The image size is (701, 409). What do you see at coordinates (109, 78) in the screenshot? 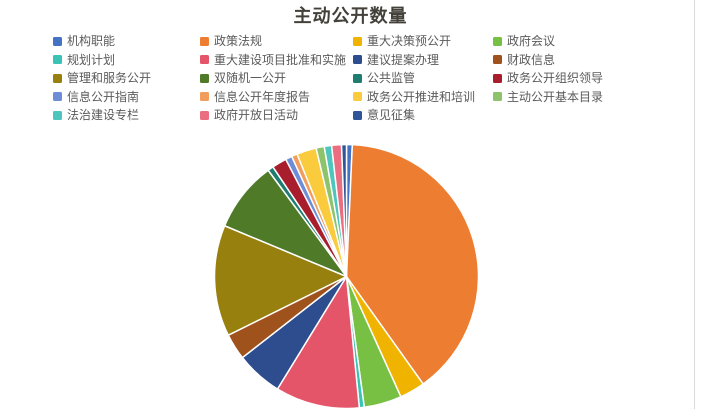
I see `legend-label: 管理和服务公开` at bounding box center [109, 78].